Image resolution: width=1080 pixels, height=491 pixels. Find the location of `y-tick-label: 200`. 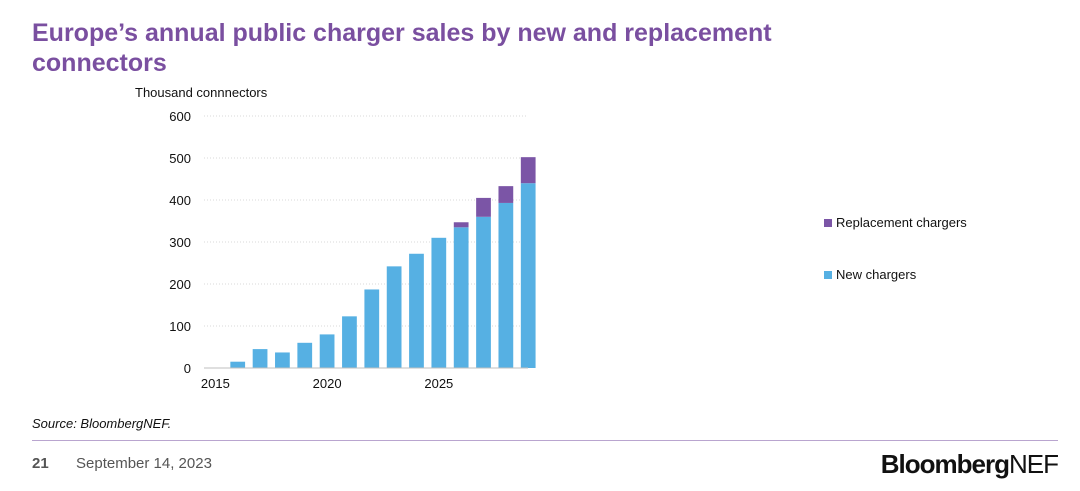

y-tick-label: 200 is located at coordinates (180, 284).